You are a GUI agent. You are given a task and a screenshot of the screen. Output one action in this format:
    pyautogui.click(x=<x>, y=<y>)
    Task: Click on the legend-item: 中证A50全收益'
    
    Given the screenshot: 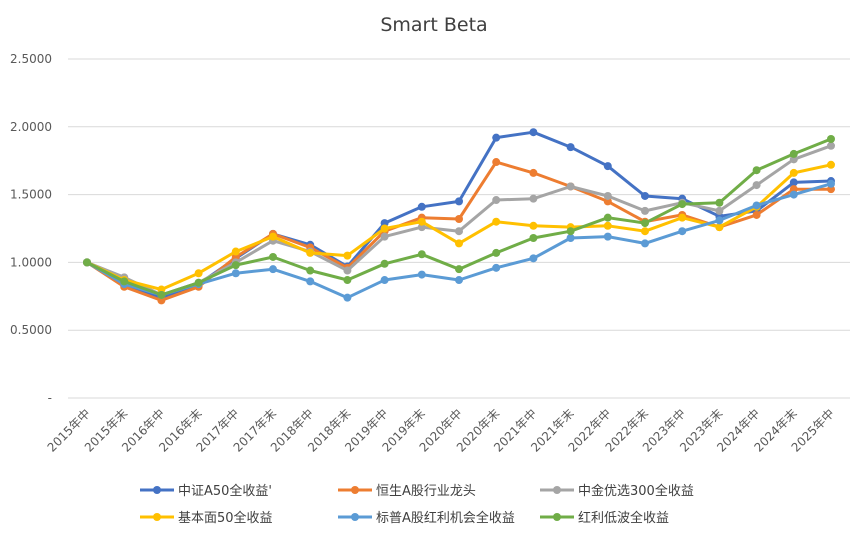 What is the action you would take?
    pyautogui.click(x=206, y=491)
    